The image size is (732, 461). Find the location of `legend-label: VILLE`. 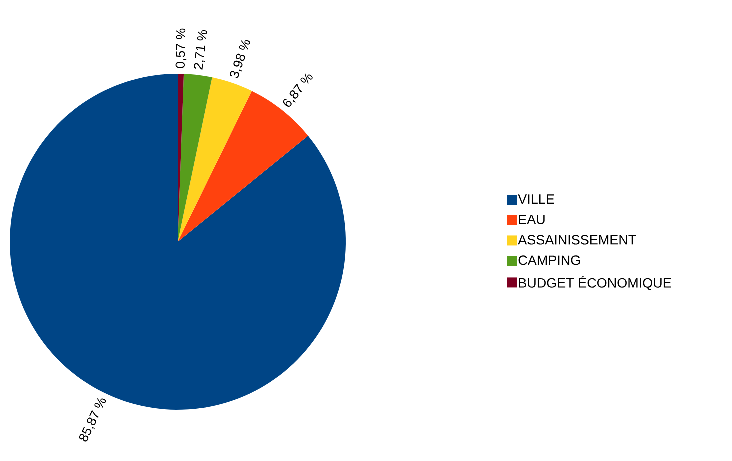

legend-label: VILLE is located at coordinates (536, 199).